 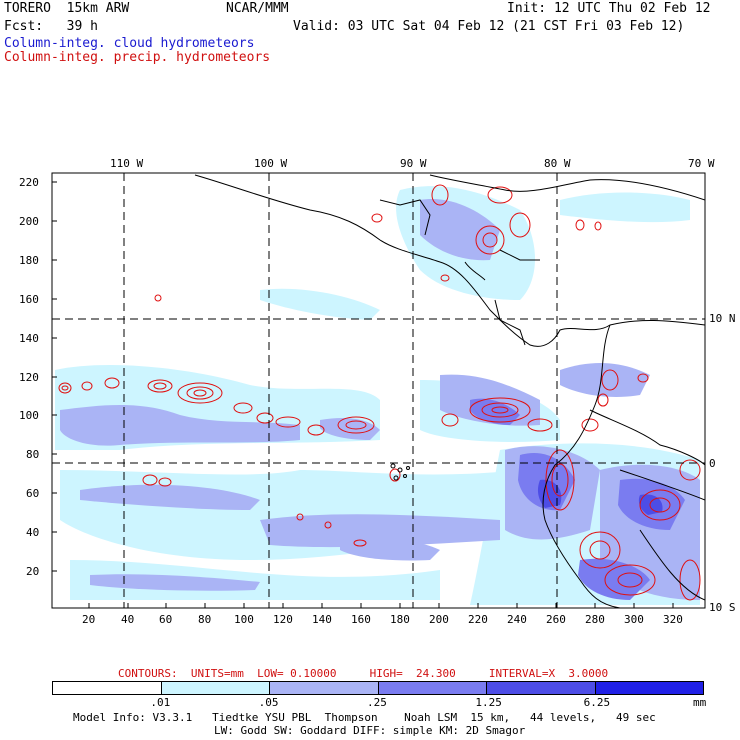 What do you see at coordinates (160, 702) in the screenshot?
I see `colorbar-tick-label: .01` at bounding box center [160, 702].